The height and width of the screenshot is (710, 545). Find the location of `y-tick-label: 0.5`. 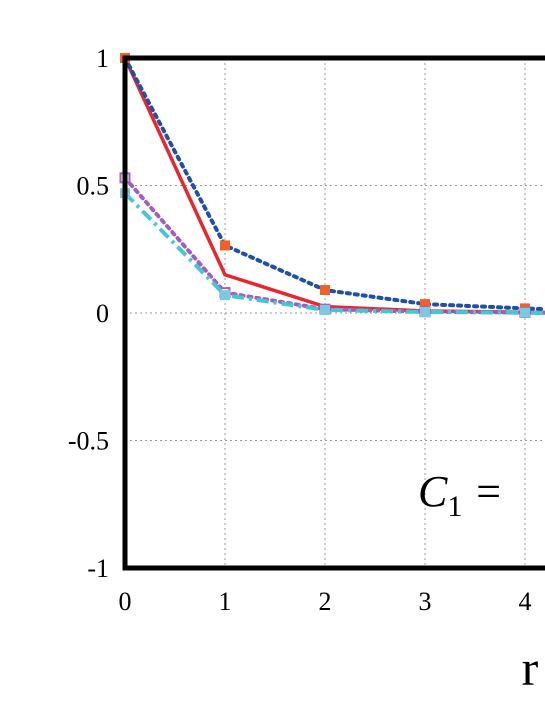

y-tick-label: 0.5 is located at coordinates (93, 186).